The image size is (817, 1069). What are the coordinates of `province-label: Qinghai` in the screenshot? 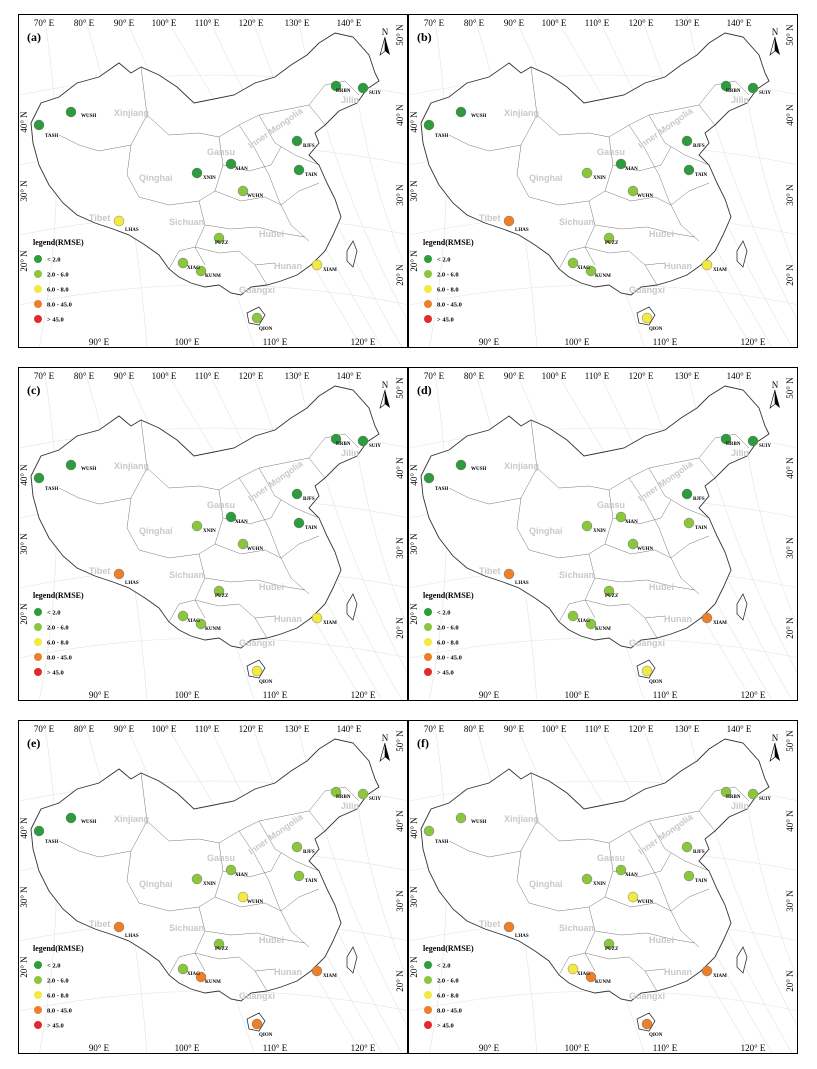 It's located at (156, 884).